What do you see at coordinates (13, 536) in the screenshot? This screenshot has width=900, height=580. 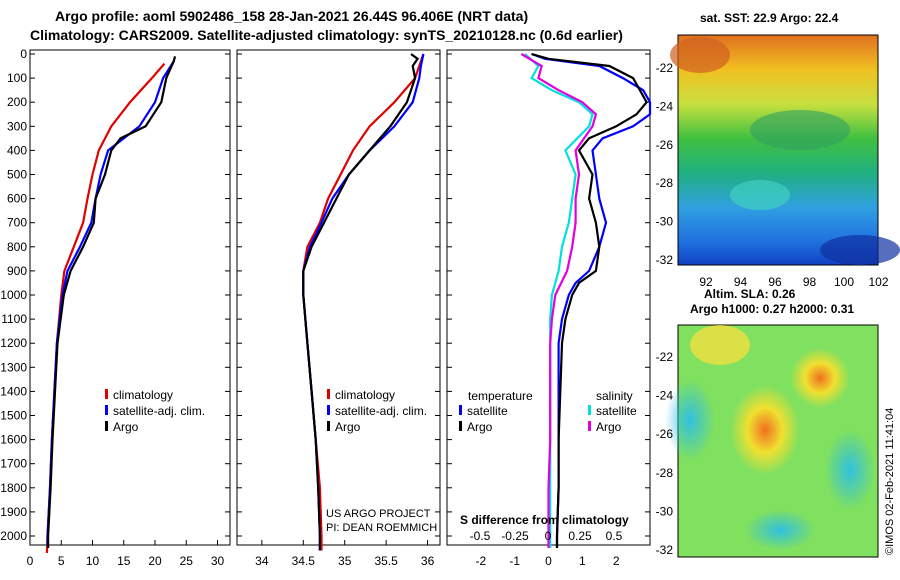 I see `depth-tick-label: 2000` at bounding box center [13, 536].